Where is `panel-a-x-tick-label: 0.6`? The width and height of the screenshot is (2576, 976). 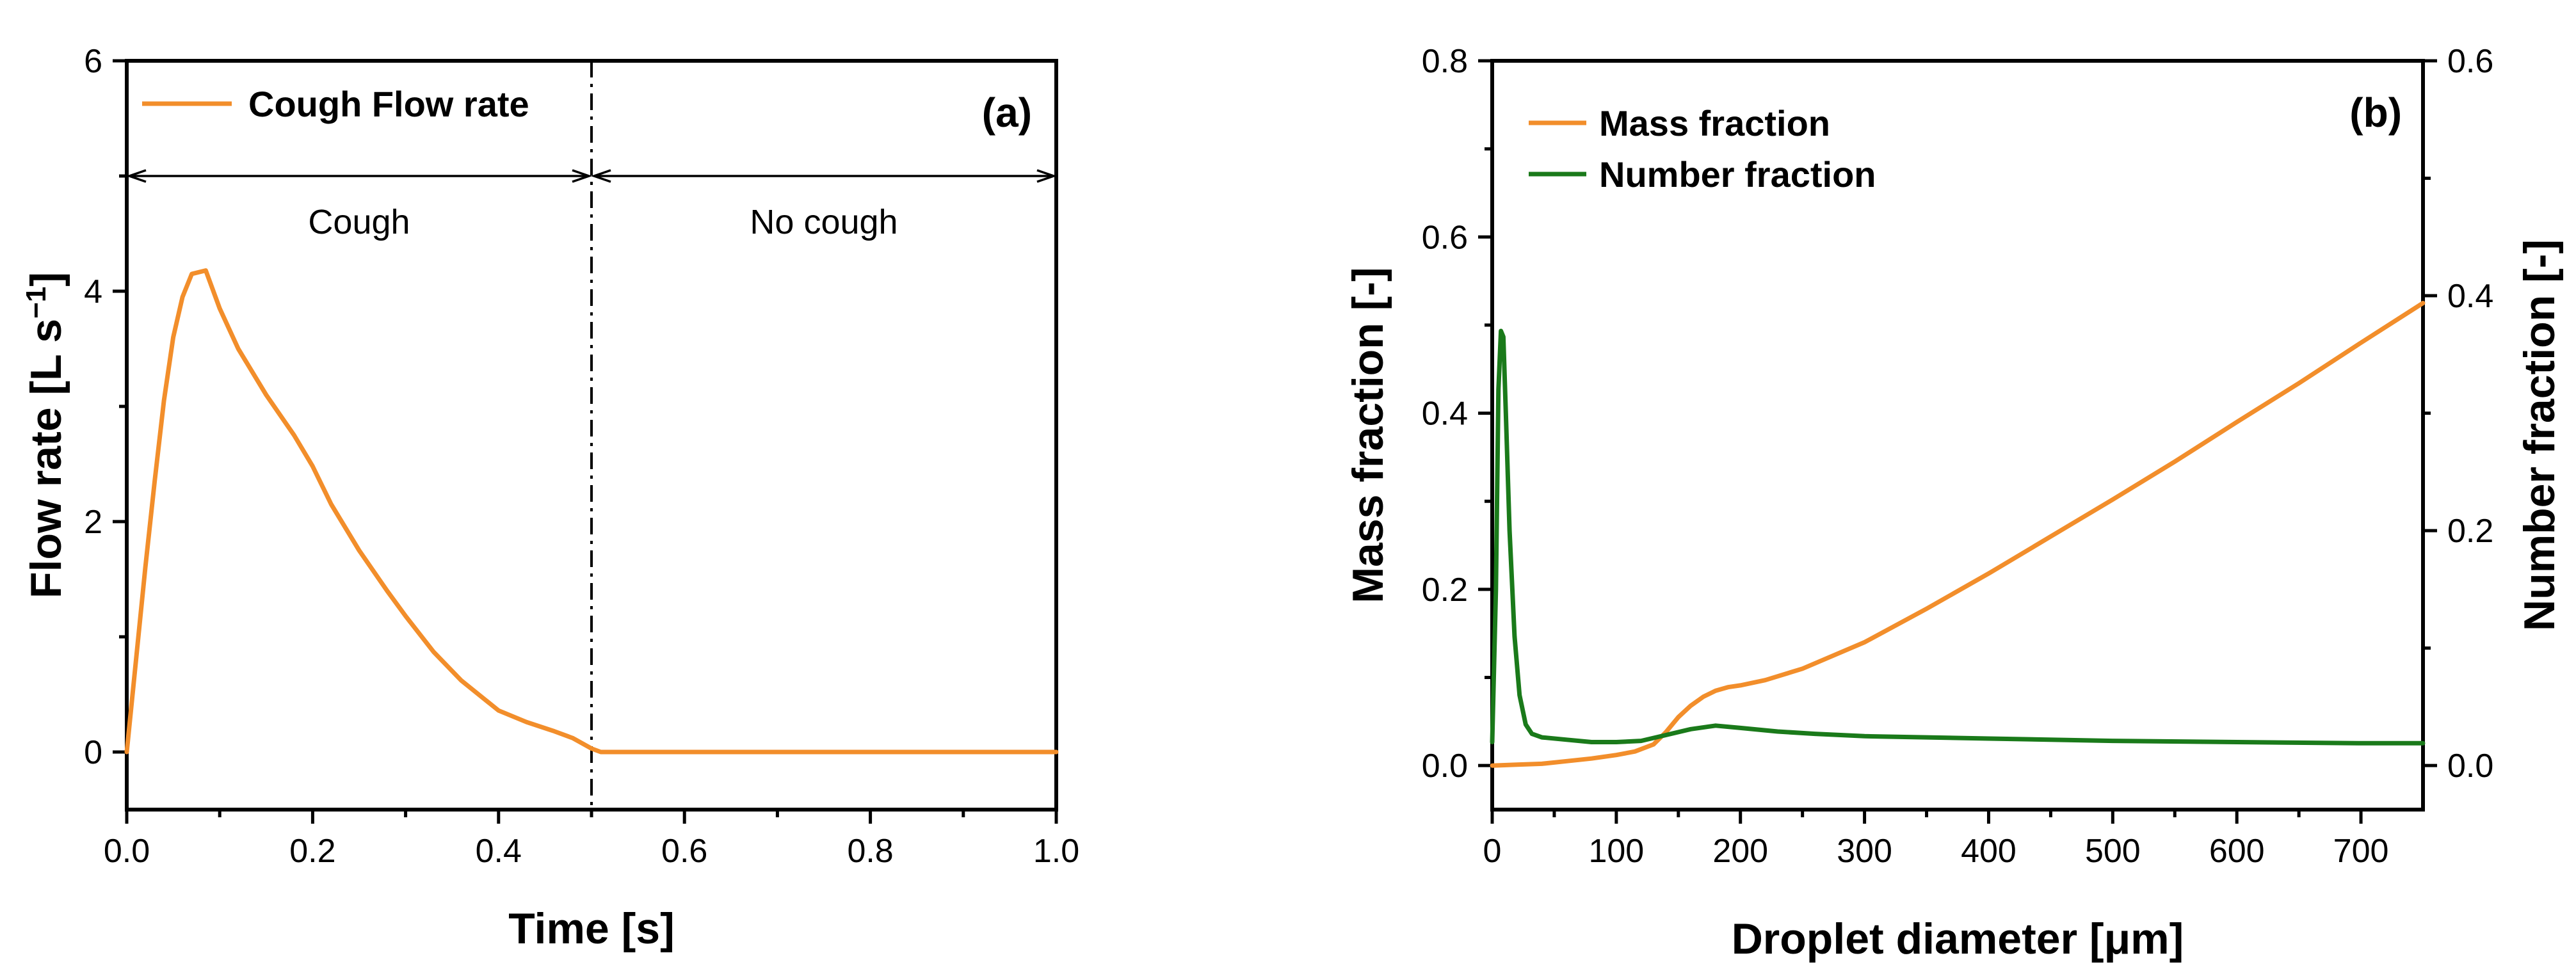 panel-a-x-tick-label: 0.6 is located at coordinates (684, 851).